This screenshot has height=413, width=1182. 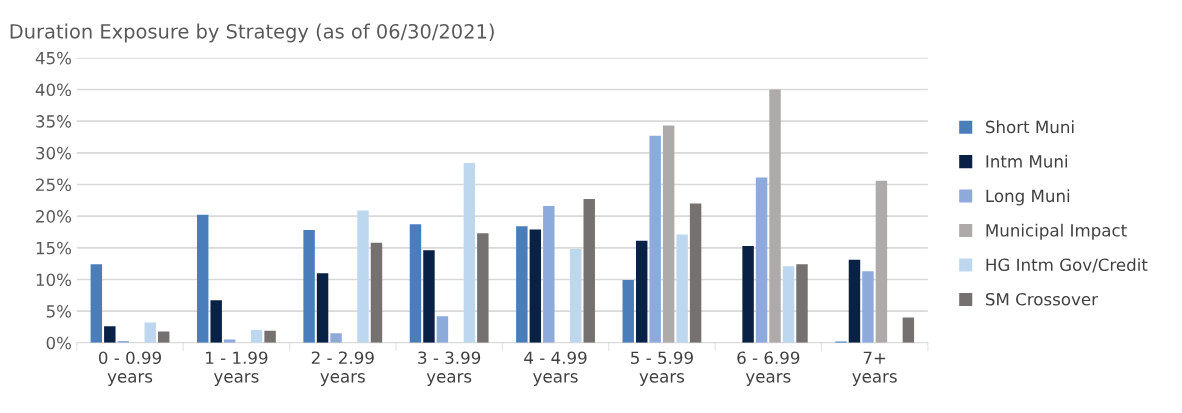 I want to click on legend-label: SM Crossover, so click(x=1041, y=299).